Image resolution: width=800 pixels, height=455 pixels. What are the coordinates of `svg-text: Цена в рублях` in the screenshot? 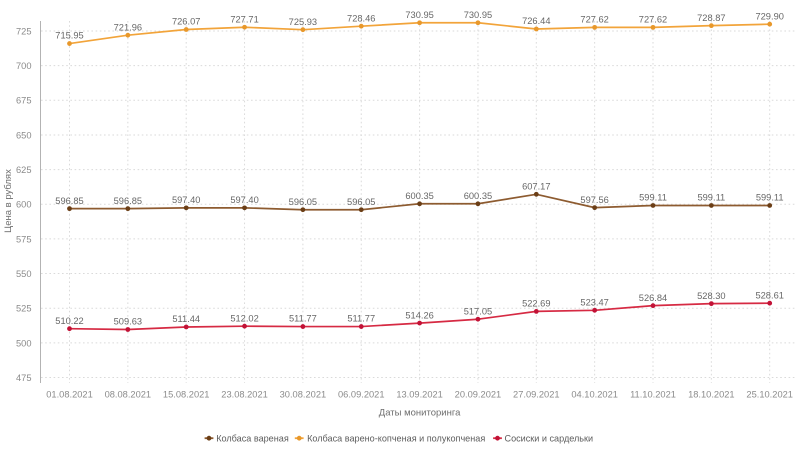 It's located at (8, 201).